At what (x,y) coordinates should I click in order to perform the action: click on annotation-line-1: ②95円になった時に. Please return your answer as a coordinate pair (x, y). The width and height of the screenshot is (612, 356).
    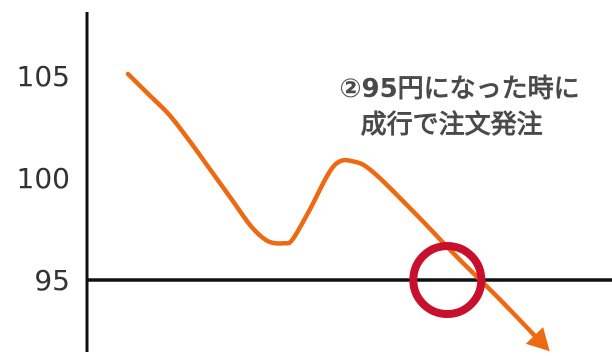
    Looking at the image, I should click on (459, 89).